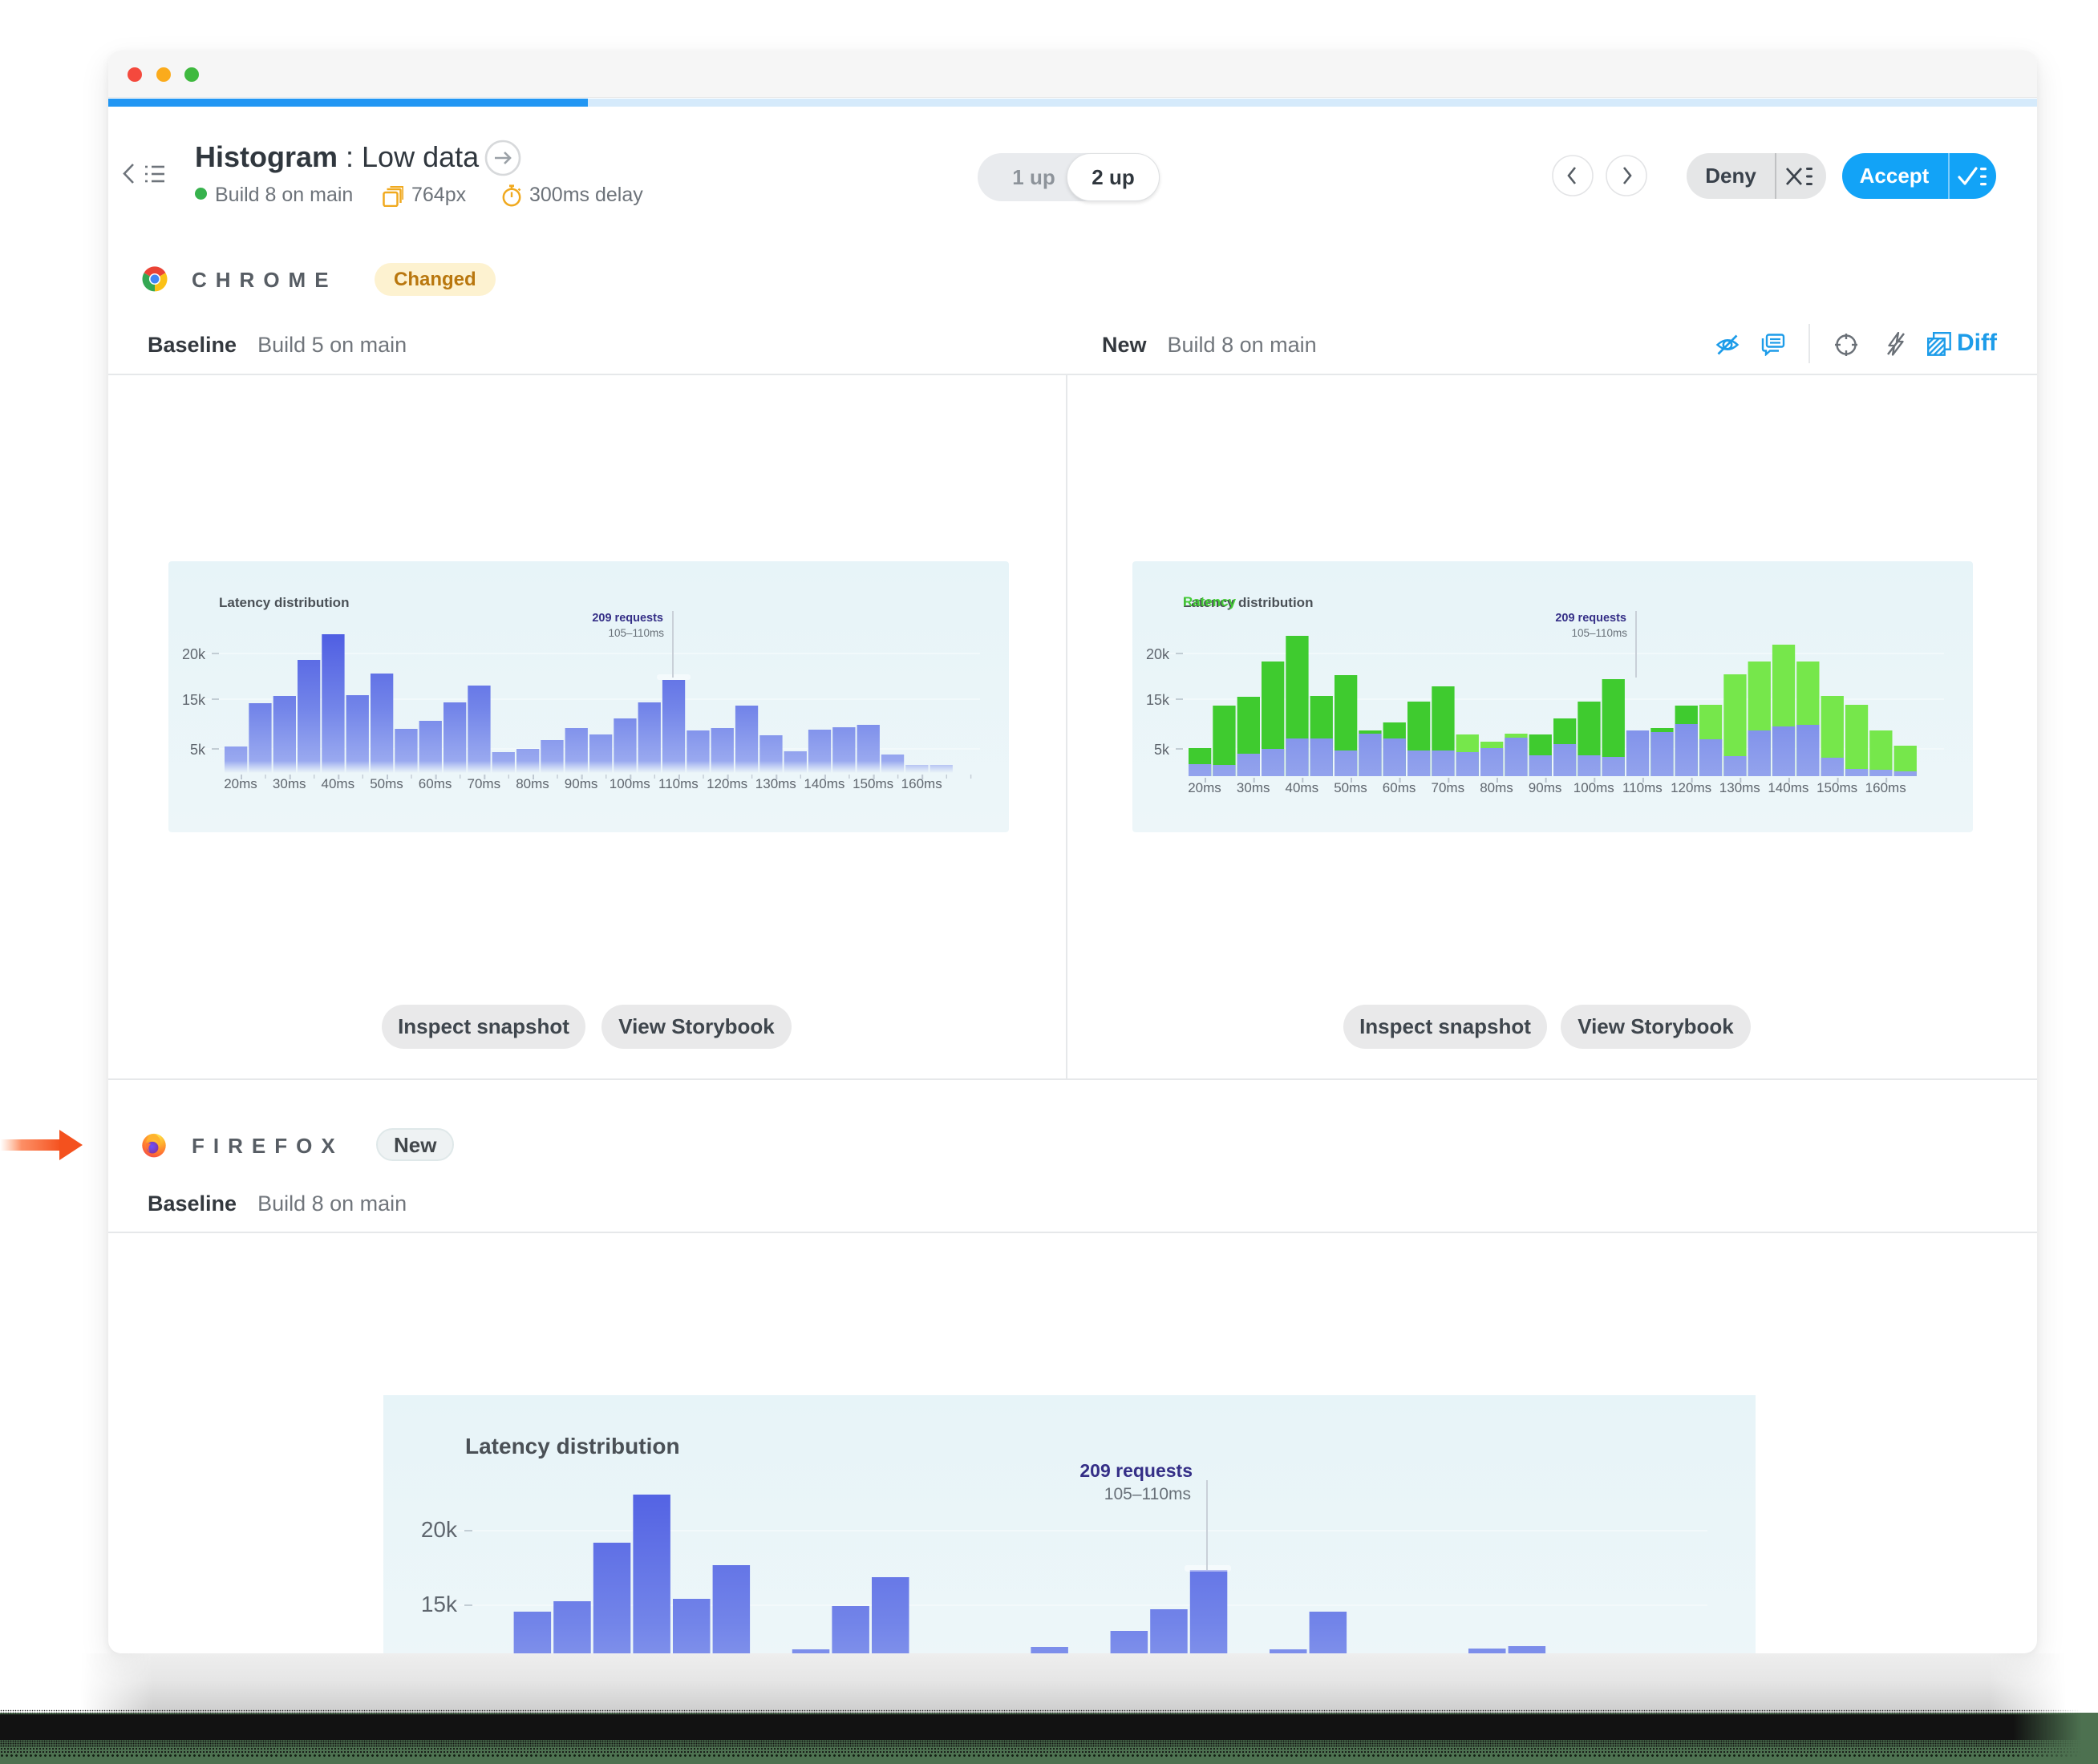 The image size is (2098, 1764). I want to click on svg-text: Ratency, so click(1210, 601).